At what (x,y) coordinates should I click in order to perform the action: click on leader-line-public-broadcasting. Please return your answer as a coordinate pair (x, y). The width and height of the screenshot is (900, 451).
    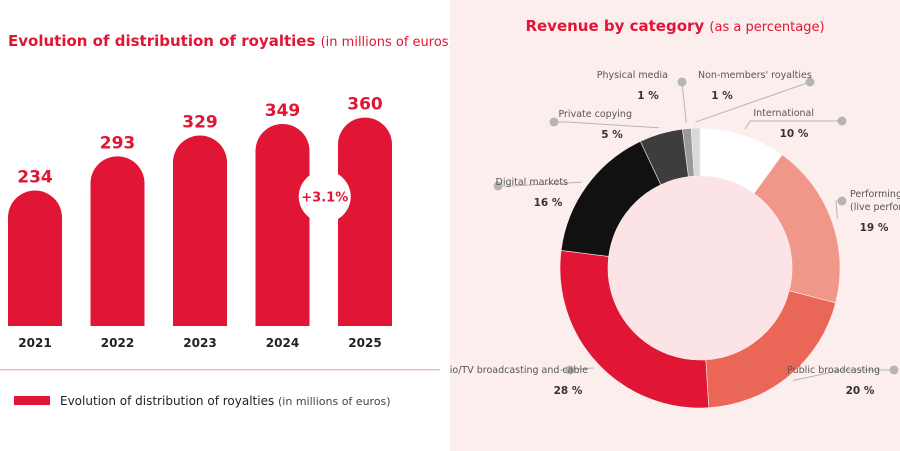
    Looking at the image, I should click on (843, 375).